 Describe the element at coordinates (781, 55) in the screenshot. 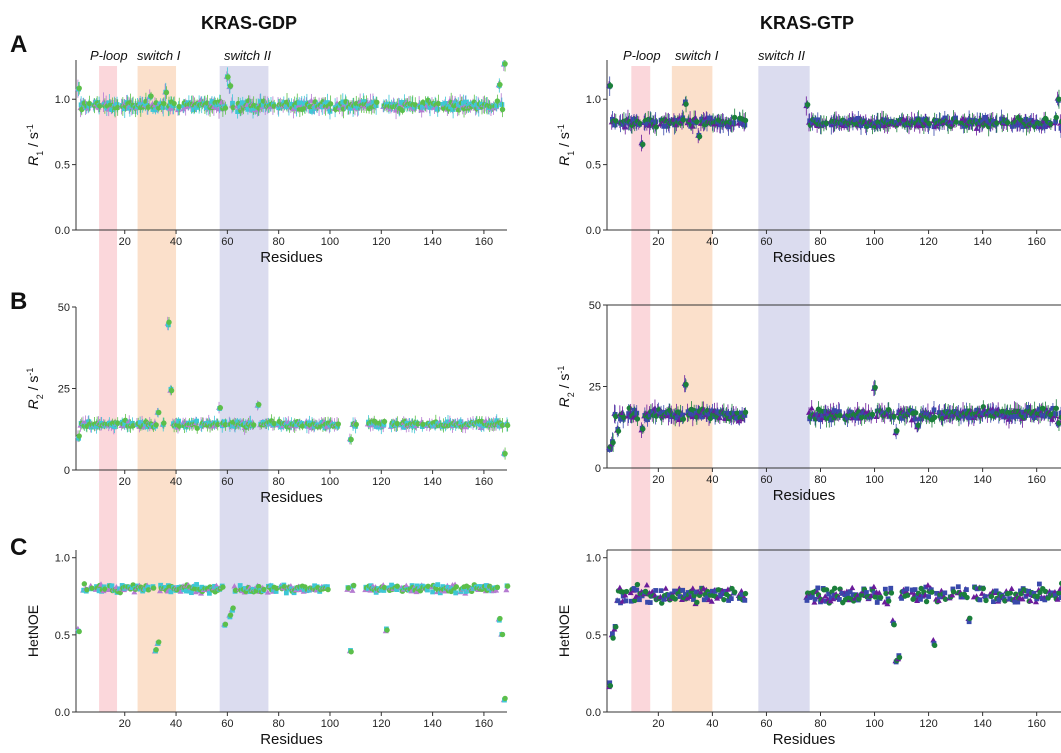

I see `region-label-switch-ii-gtp: switch II` at that location.